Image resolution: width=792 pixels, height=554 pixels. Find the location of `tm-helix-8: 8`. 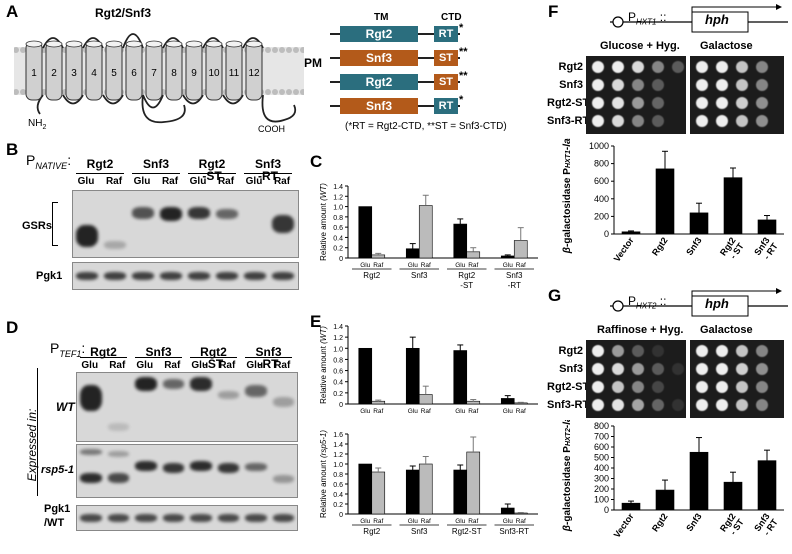

tm-helix-8: 8 is located at coordinates (174, 70).